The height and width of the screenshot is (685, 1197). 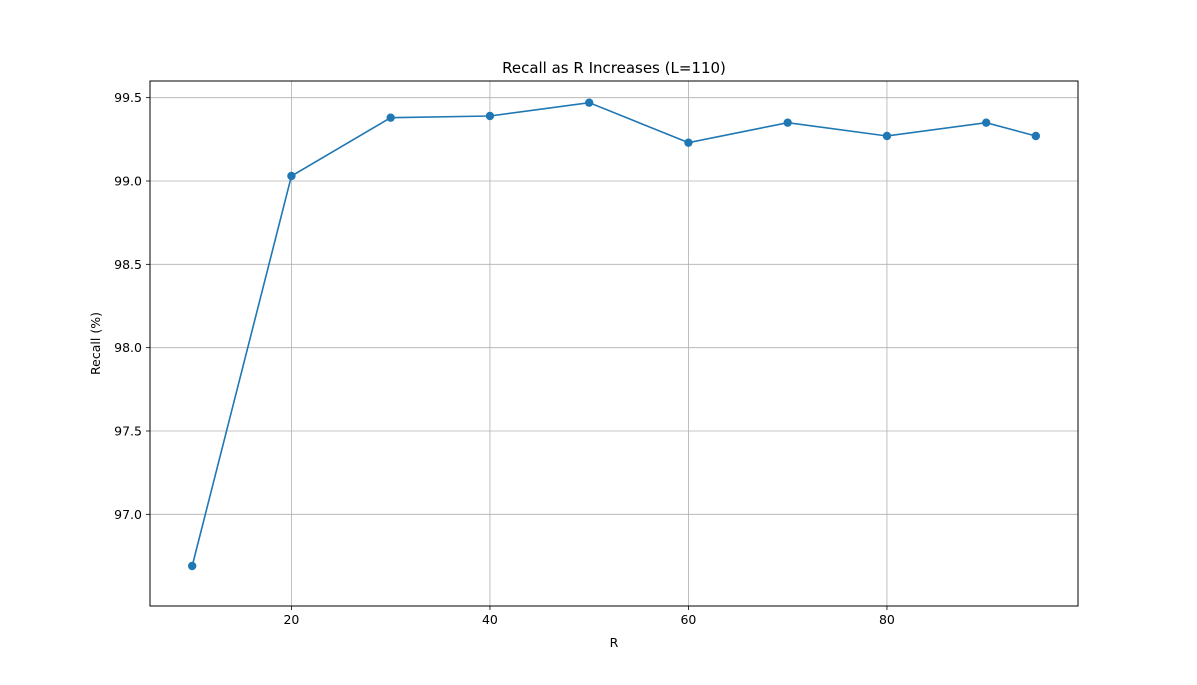 I want to click on x-tick-label: 20, so click(x=291, y=619).